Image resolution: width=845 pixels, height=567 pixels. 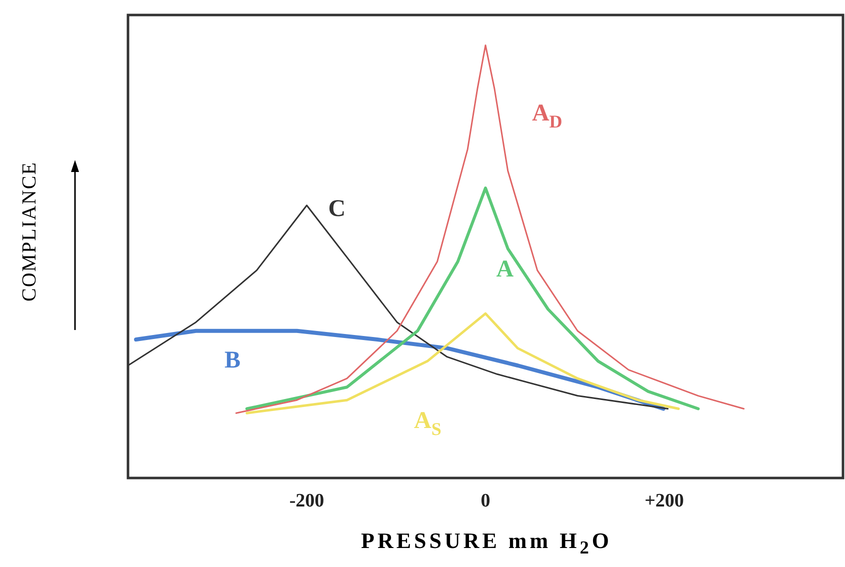 I want to click on y-axis-title: COMPLIANCE, so click(x=30, y=232).